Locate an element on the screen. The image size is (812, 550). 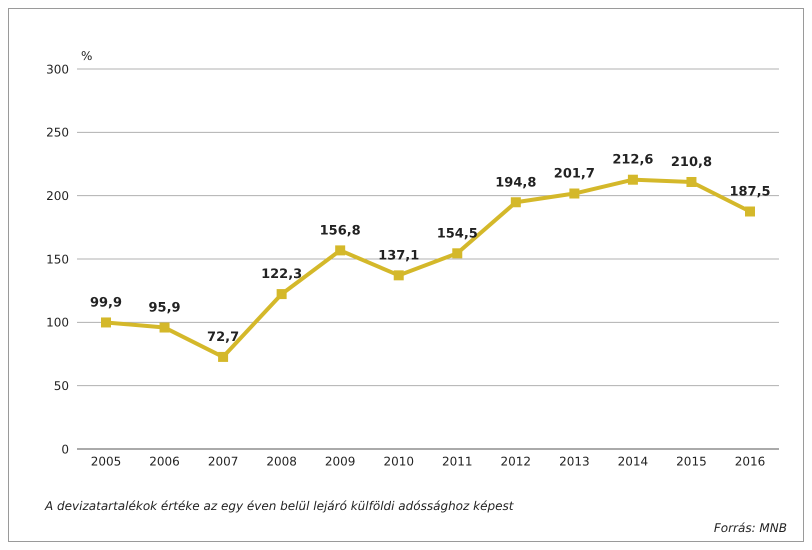
x-tick-label: 2006 is located at coordinates (164, 461).